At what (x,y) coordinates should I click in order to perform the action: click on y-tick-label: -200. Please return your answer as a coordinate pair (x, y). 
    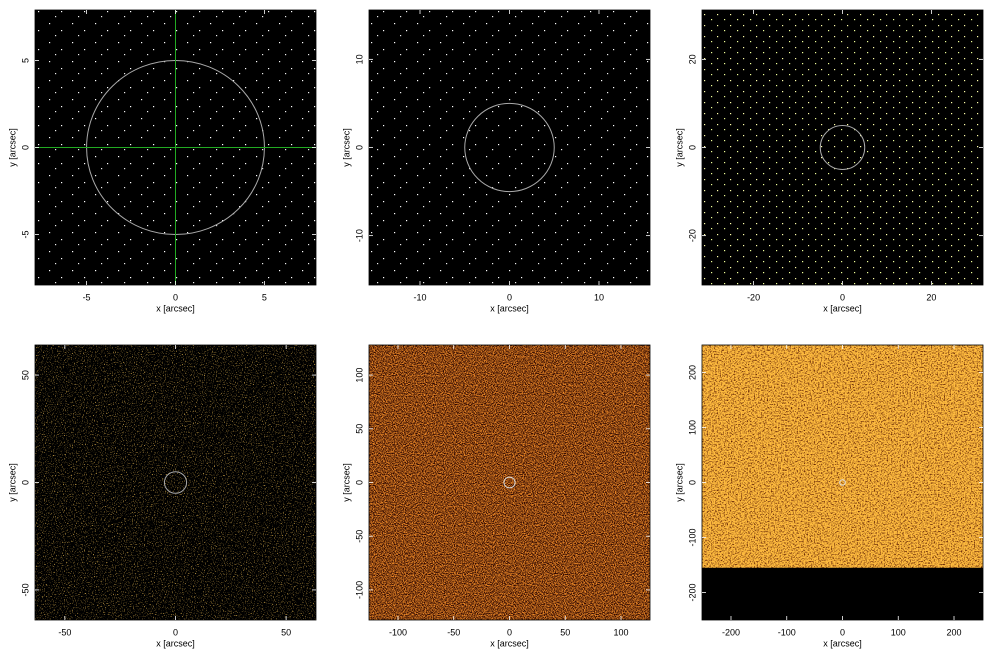
    Looking at the image, I should click on (692, 592).